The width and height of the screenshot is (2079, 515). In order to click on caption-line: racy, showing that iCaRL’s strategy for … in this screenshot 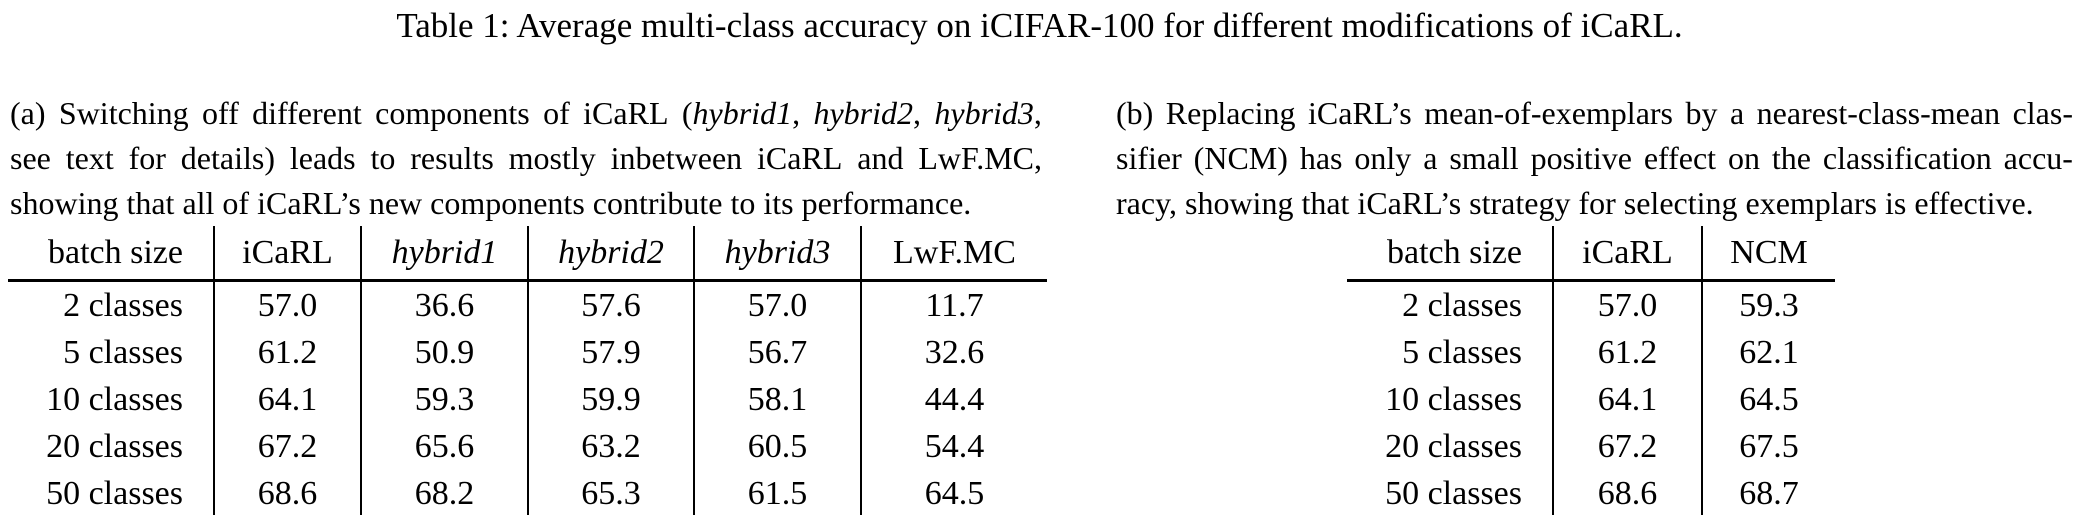, I will do `click(1594, 203)`.